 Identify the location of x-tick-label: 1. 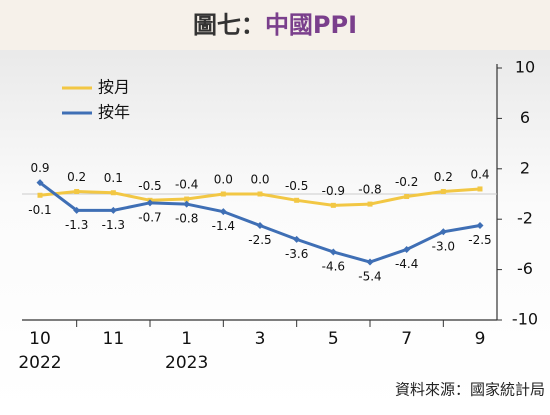
(186, 339).